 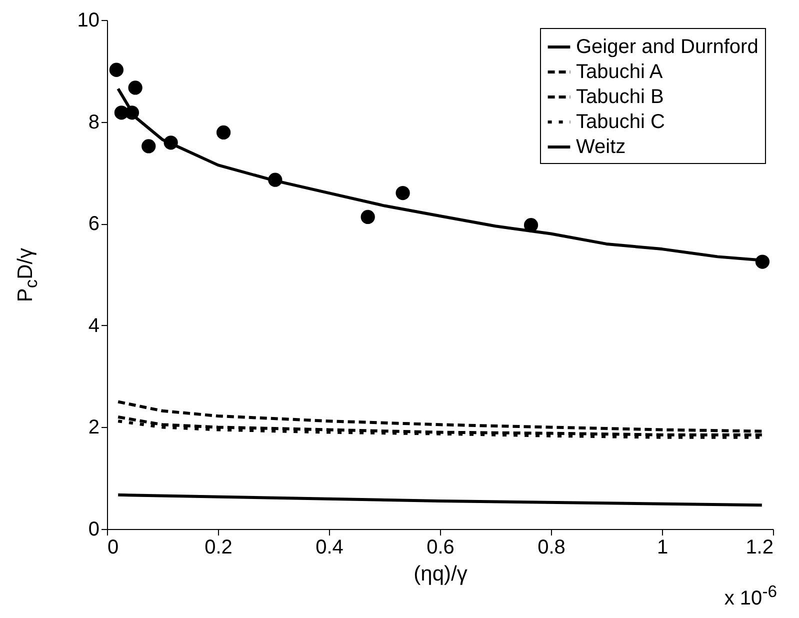 What do you see at coordinates (620, 72) in the screenshot?
I see `legend-label: Tabuchi A` at bounding box center [620, 72].